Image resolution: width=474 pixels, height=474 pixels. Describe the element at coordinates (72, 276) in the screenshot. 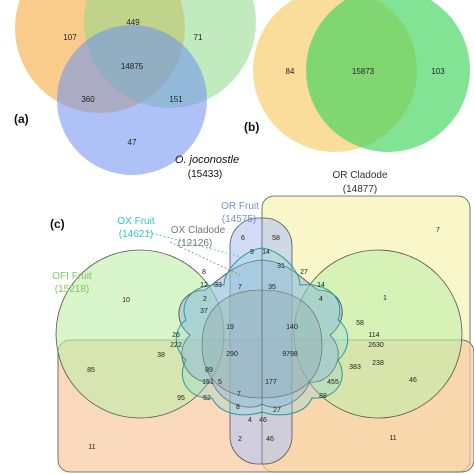

I see `set-label-ofi-fruit: OFI Fruit` at that location.